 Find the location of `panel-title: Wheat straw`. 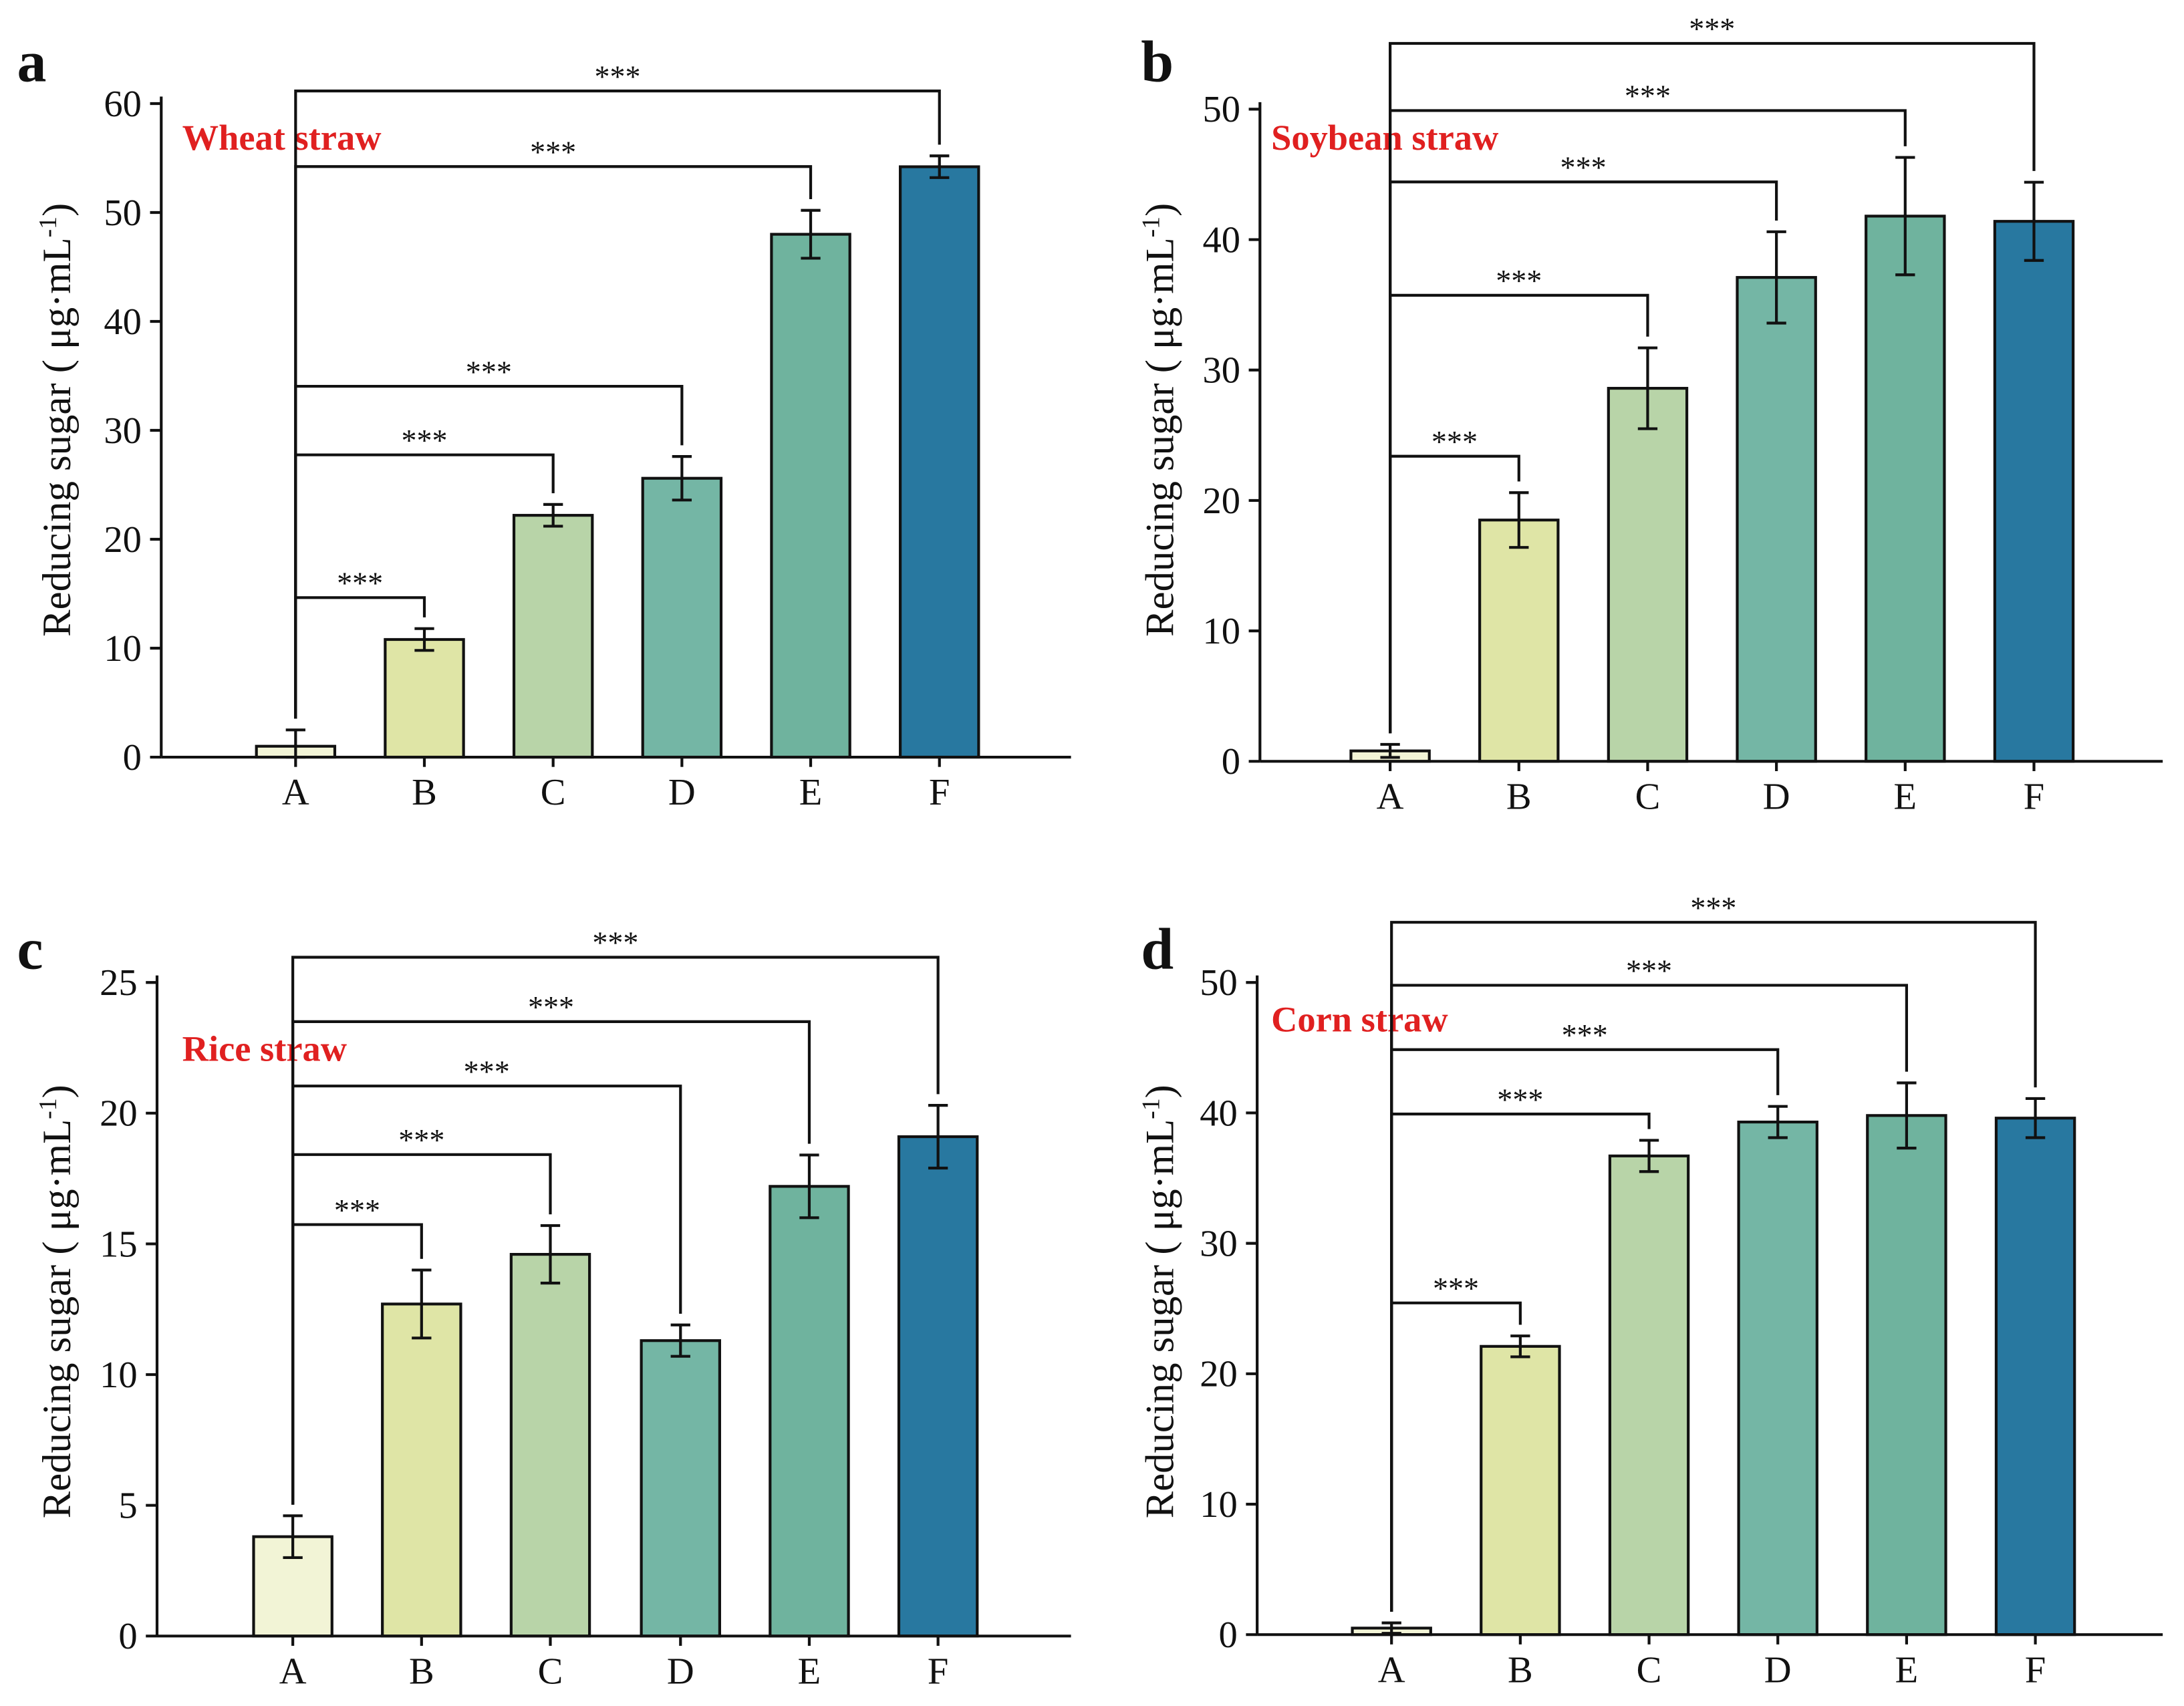

panel-title: Wheat straw is located at coordinates (282, 137).